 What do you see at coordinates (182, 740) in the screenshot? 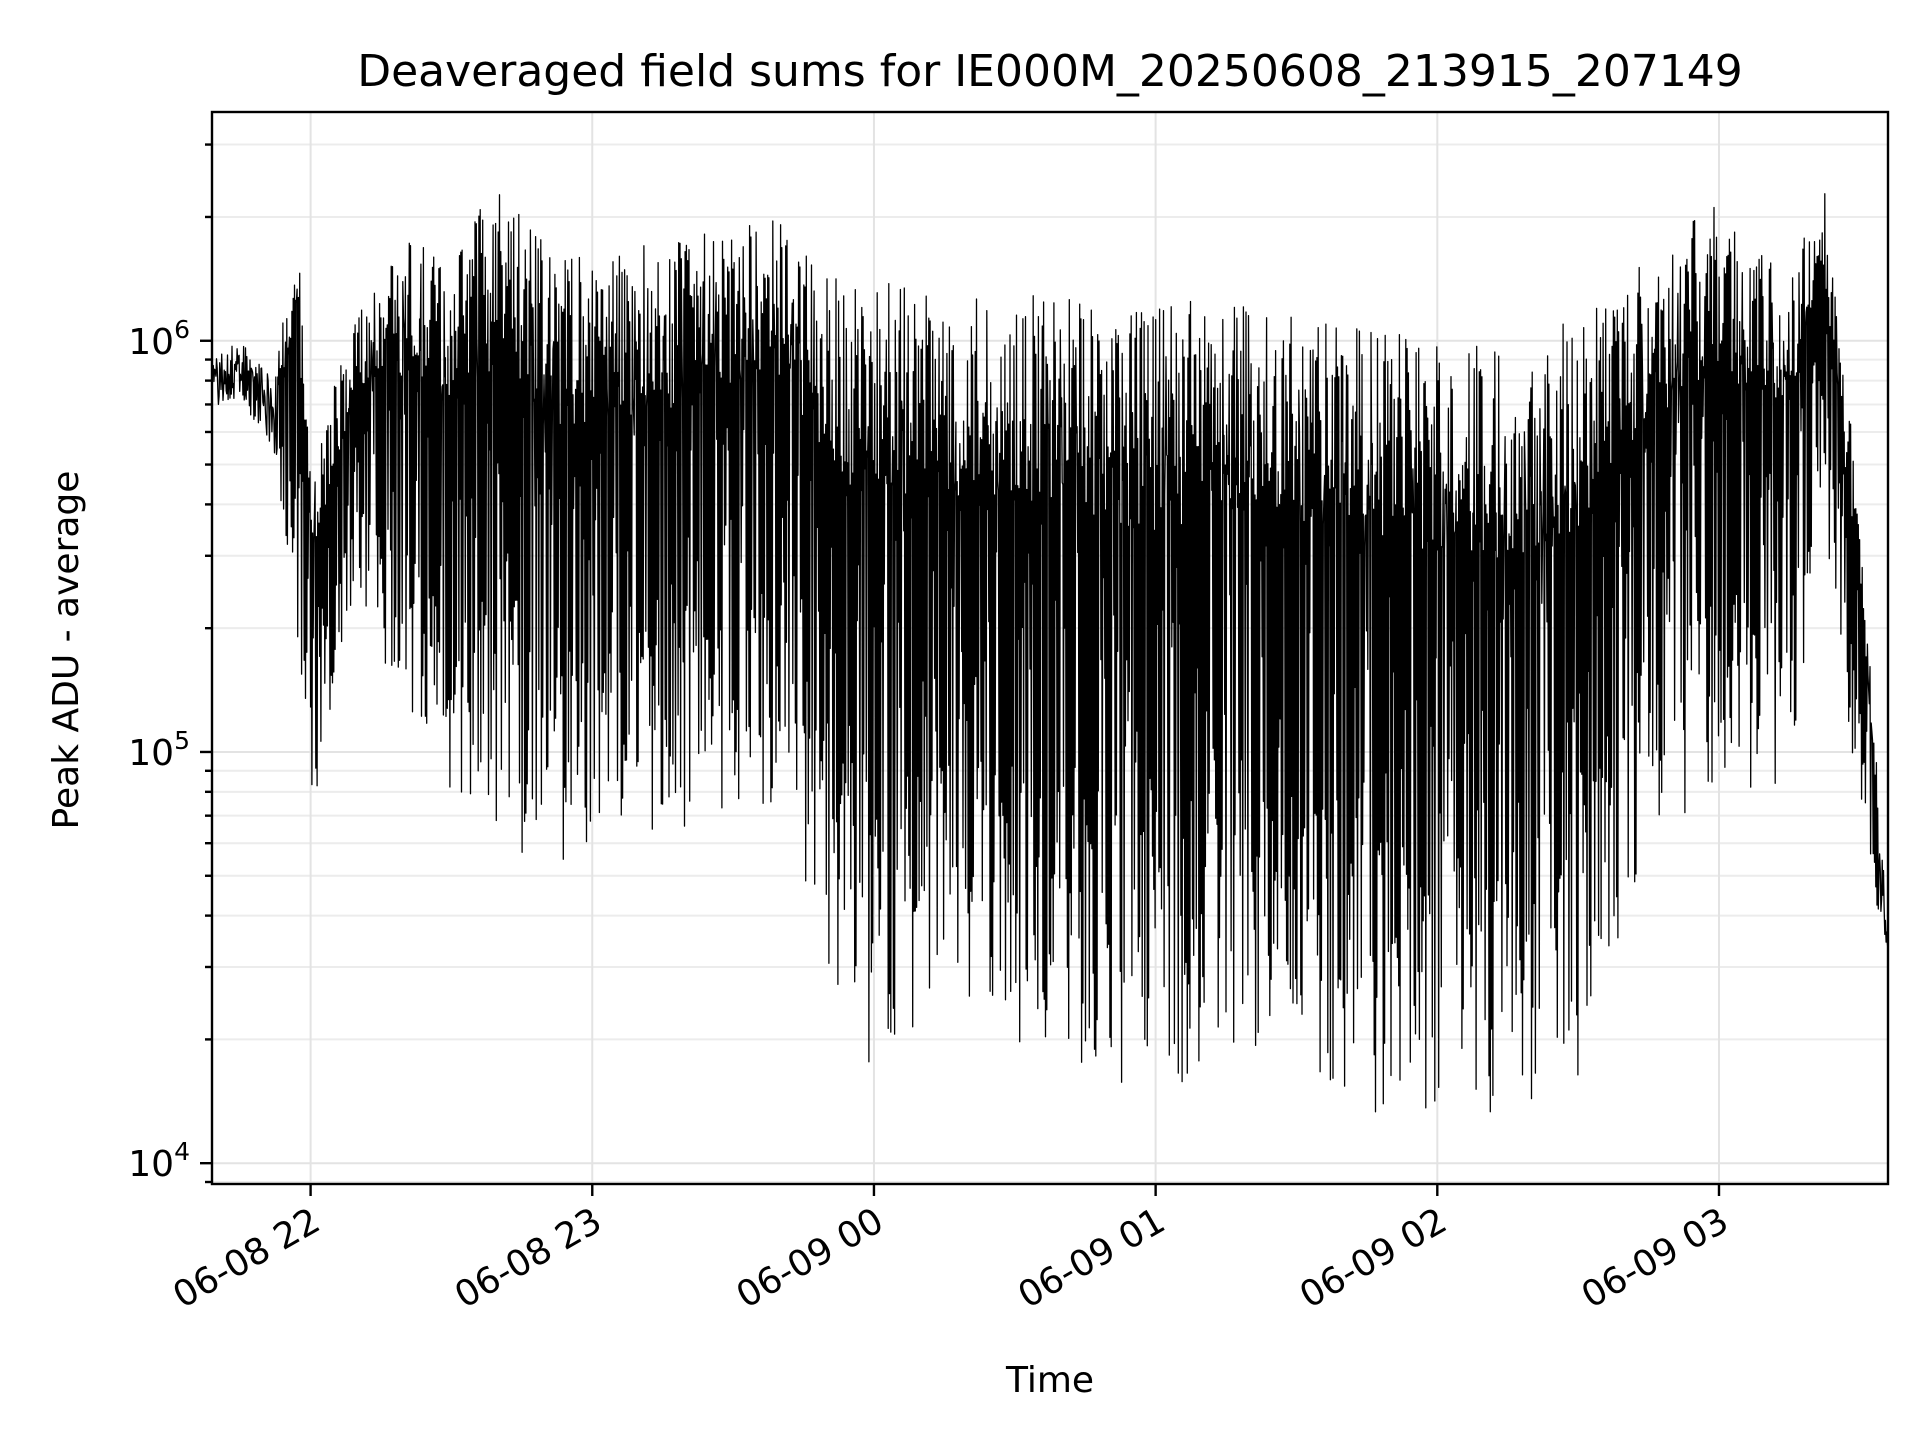
I see `y-tick-label-exponent: 5` at bounding box center [182, 740].